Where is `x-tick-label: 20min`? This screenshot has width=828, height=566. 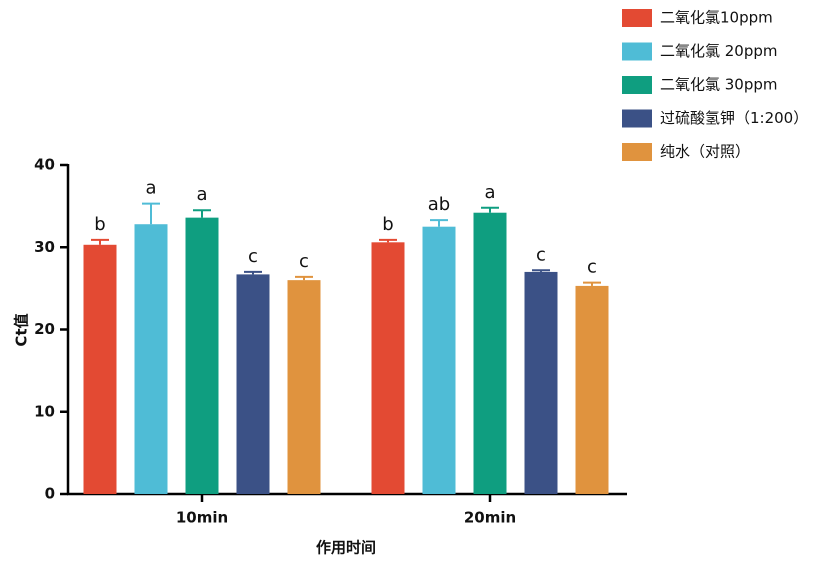 x-tick-label: 20min is located at coordinates (490, 518).